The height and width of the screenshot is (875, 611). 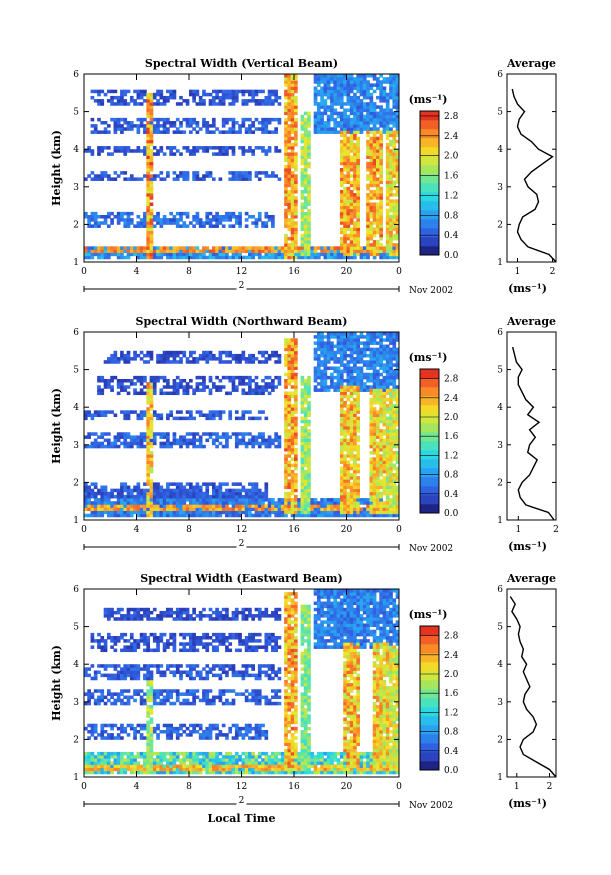 I want to click on average-title: Average, so click(x=531, y=63).